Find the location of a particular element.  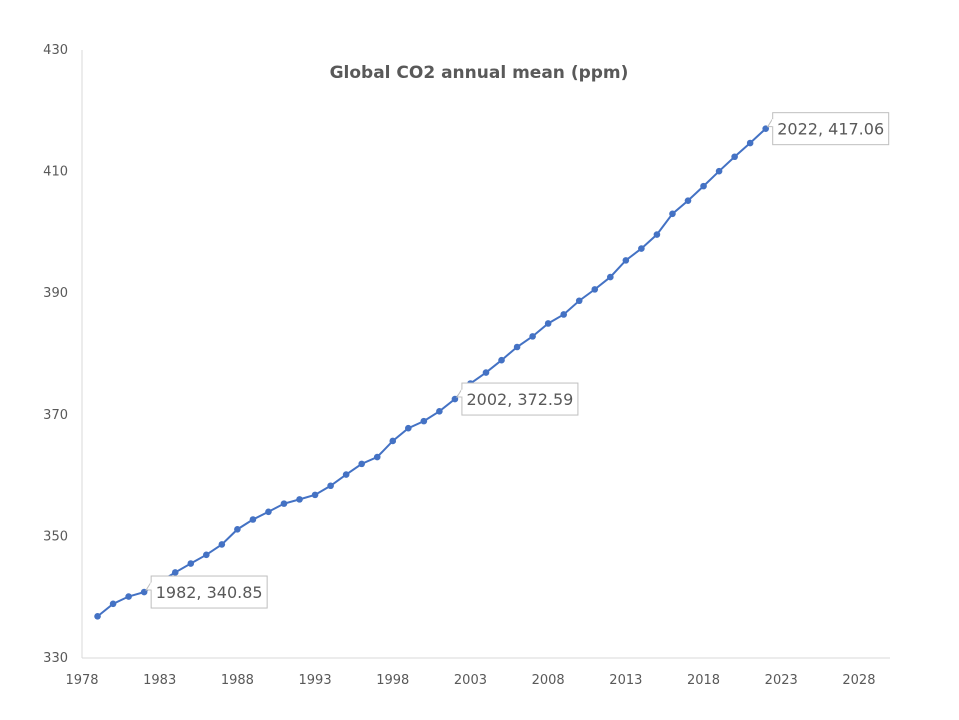

x-tick-label: 2013 is located at coordinates (625, 680).